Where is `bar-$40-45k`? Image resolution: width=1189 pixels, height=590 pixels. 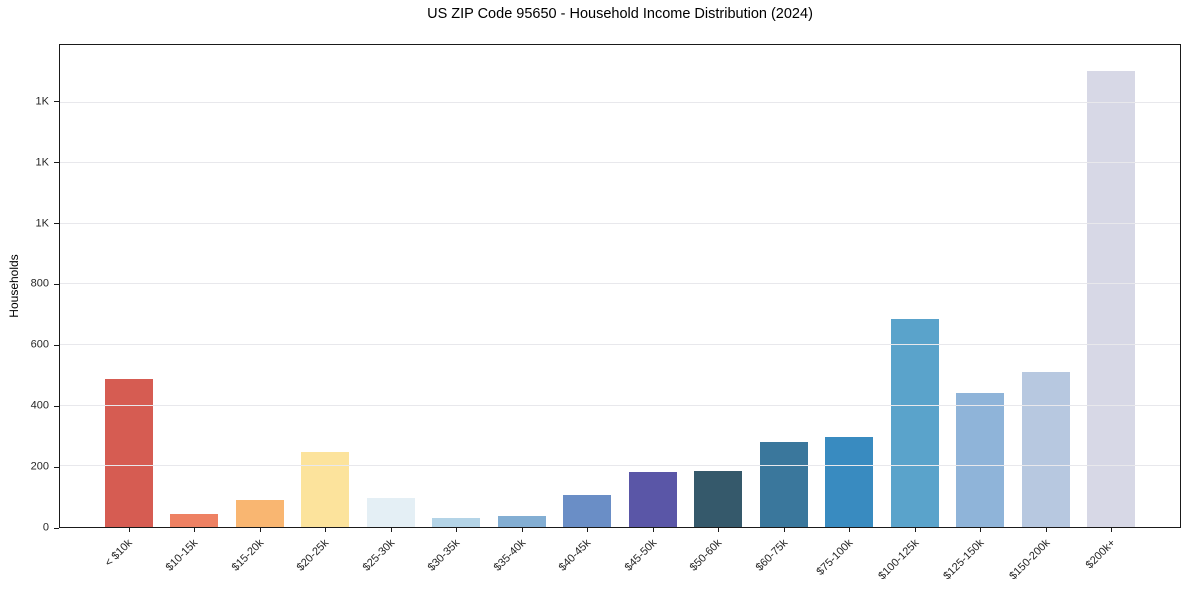
bar-$40-45k is located at coordinates (587, 510).